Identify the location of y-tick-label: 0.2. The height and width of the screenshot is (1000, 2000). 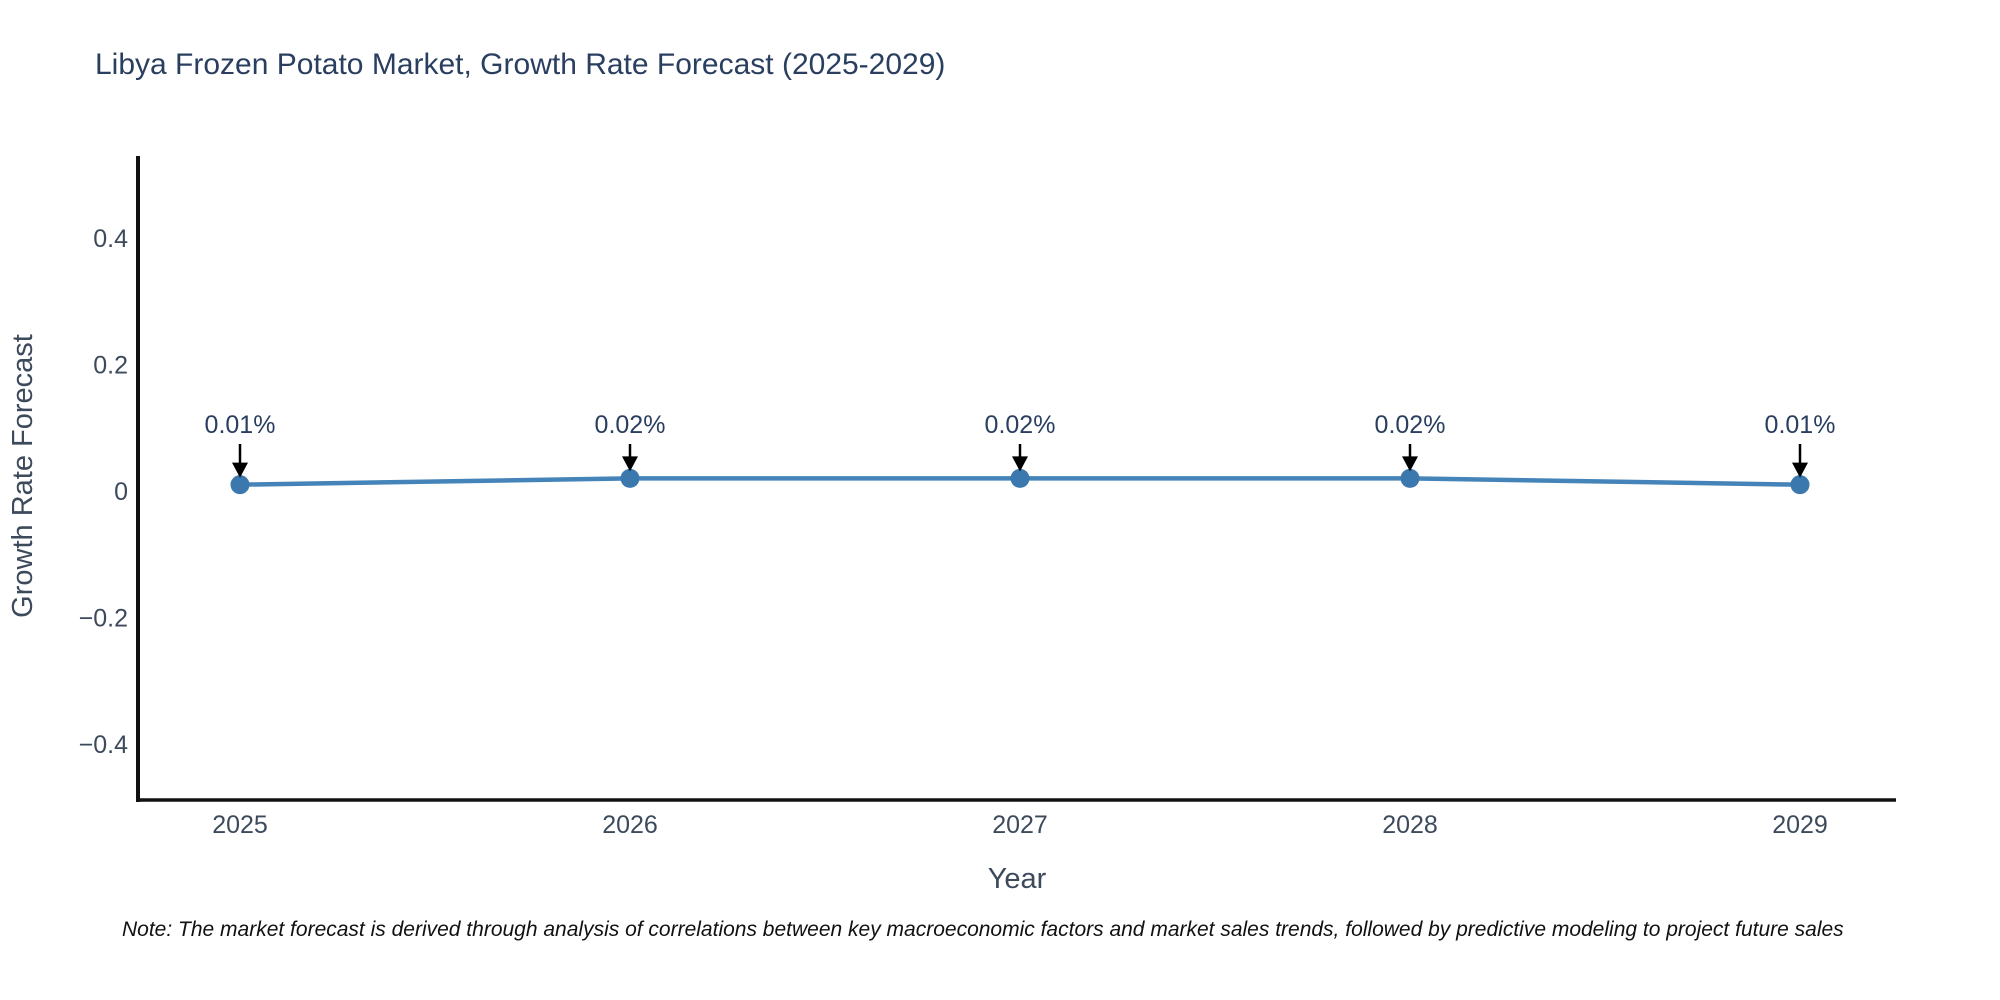
(110, 366).